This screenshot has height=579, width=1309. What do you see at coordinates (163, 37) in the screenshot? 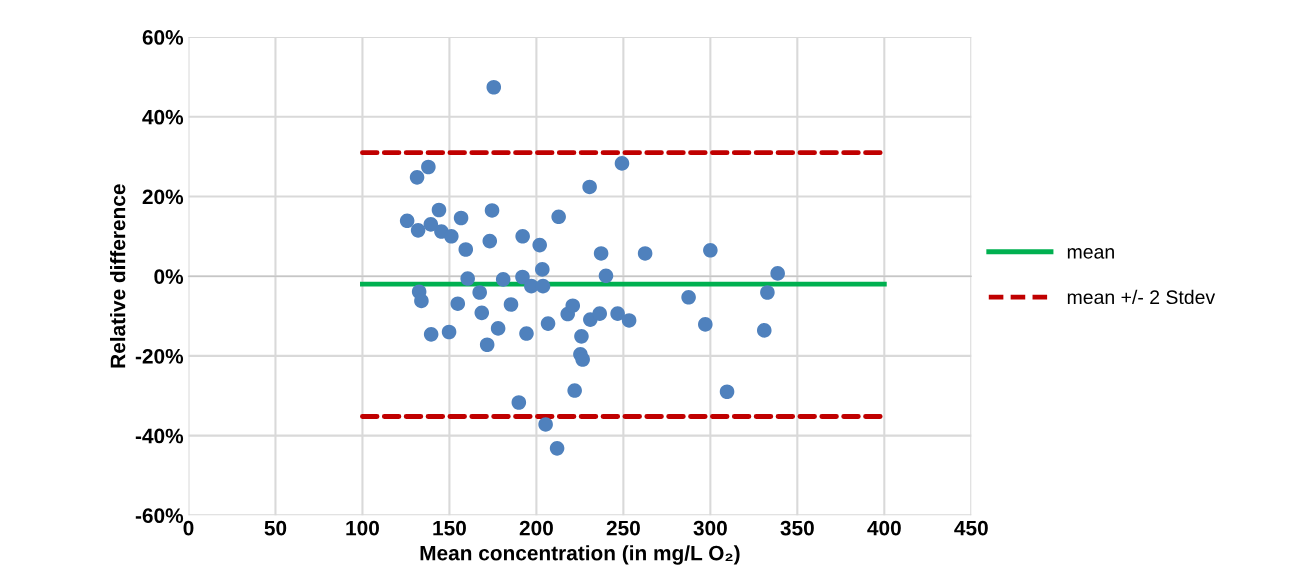
I see `y-tick-label: 60%` at bounding box center [163, 37].